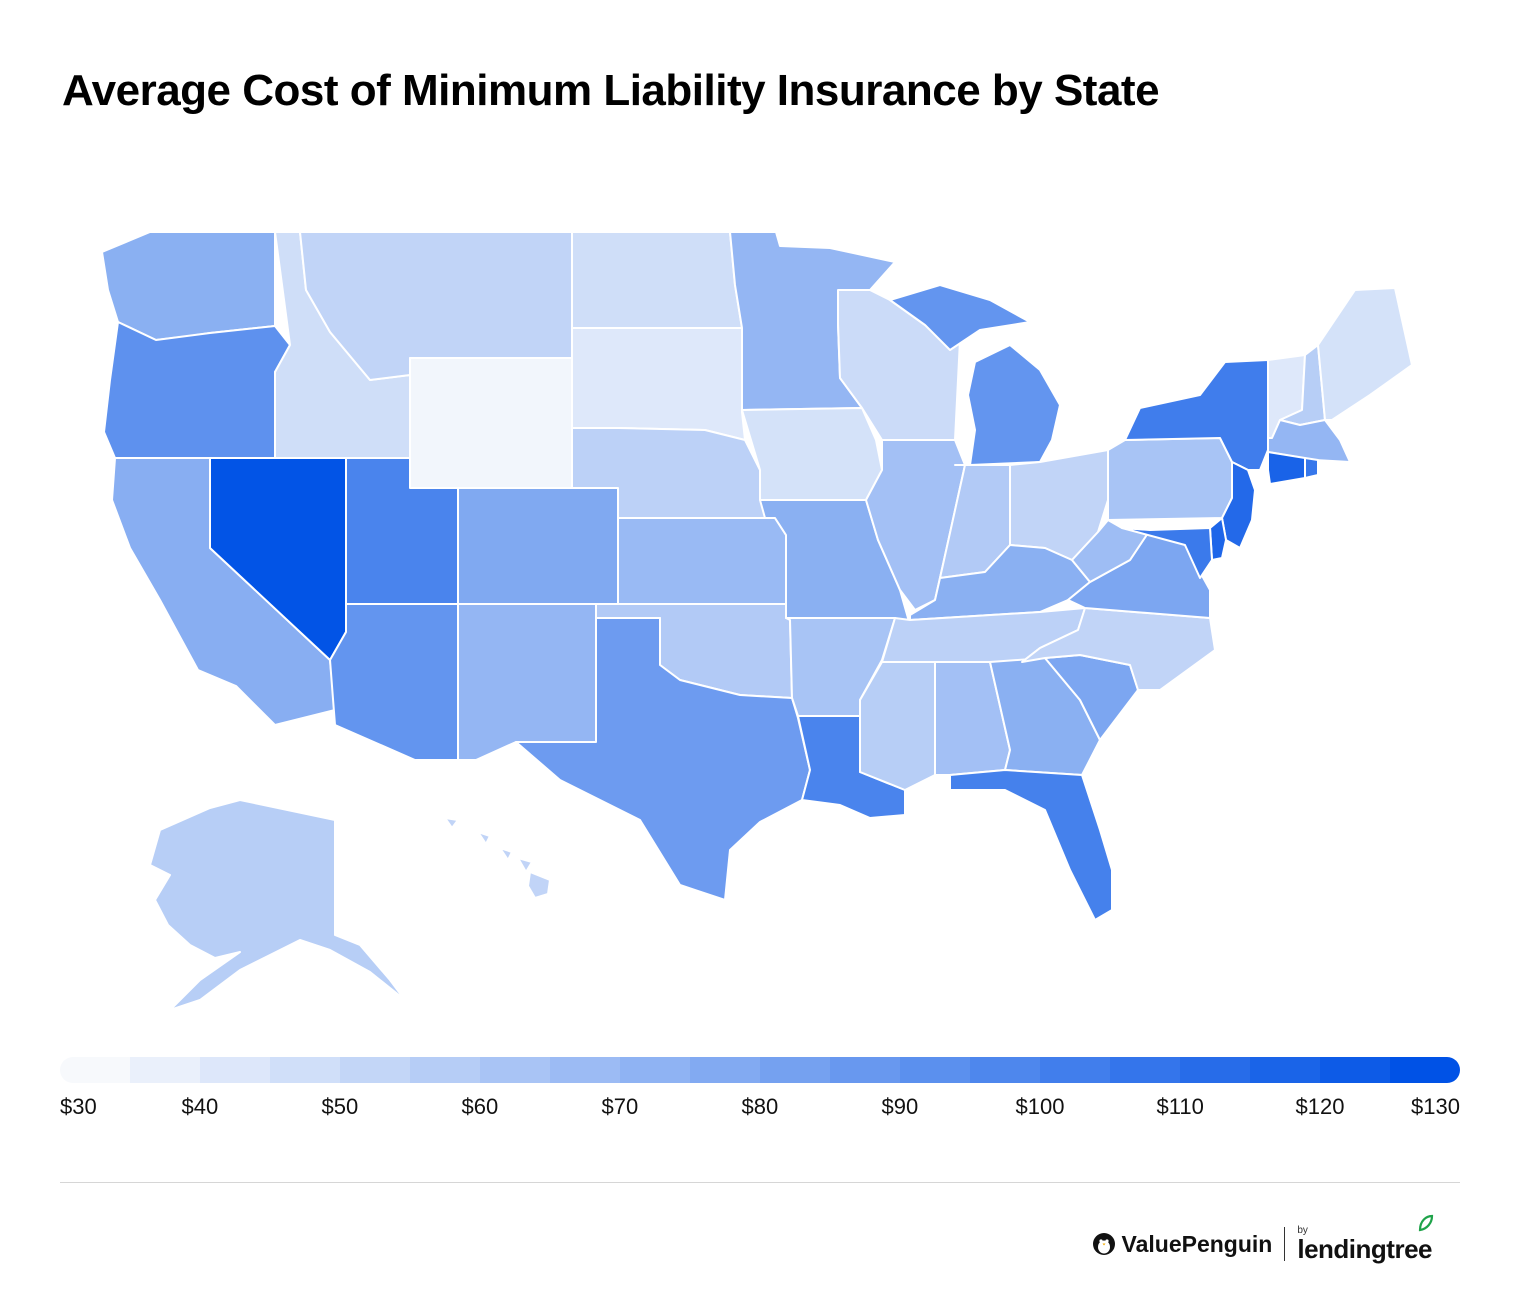 The width and height of the screenshot is (1520, 1316). What do you see at coordinates (812, 454) in the screenshot?
I see `state-iowa` at bounding box center [812, 454].